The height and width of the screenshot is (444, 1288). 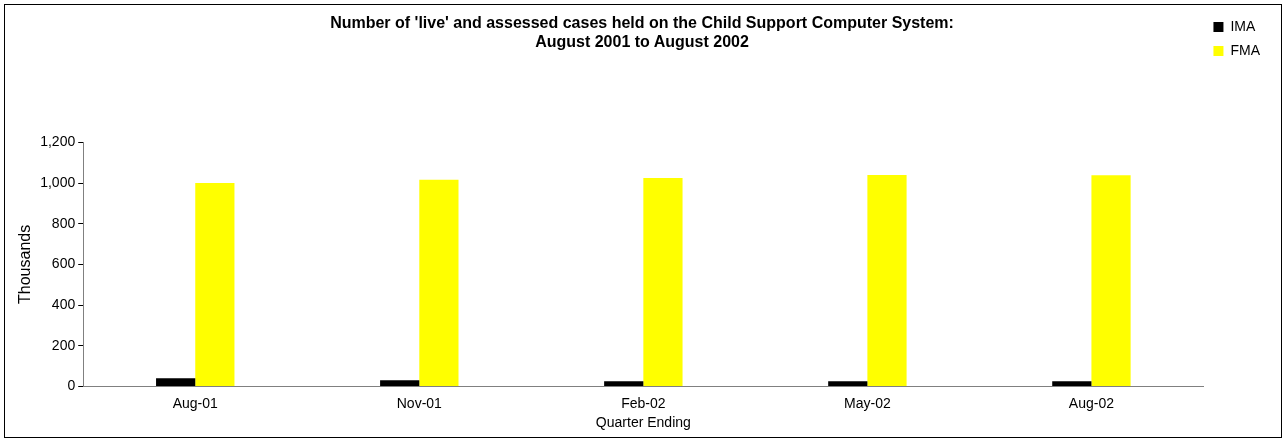 What do you see at coordinates (58, 181) in the screenshot?
I see `y-tick-label: 1,000` at bounding box center [58, 181].